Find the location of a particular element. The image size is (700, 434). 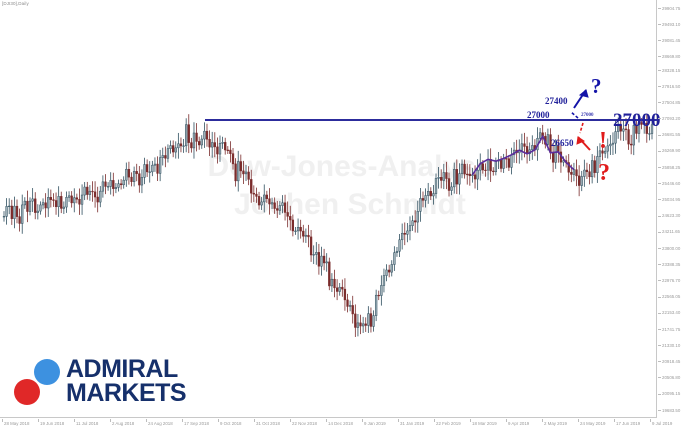

price-axis-tick: 20506.80 is located at coordinates (669, 377).